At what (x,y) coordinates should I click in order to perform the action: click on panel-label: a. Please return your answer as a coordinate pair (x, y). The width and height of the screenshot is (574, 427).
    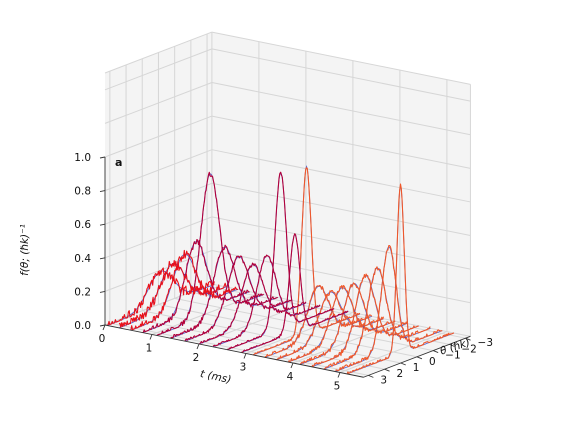
    Looking at the image, I should click on (118, 162).